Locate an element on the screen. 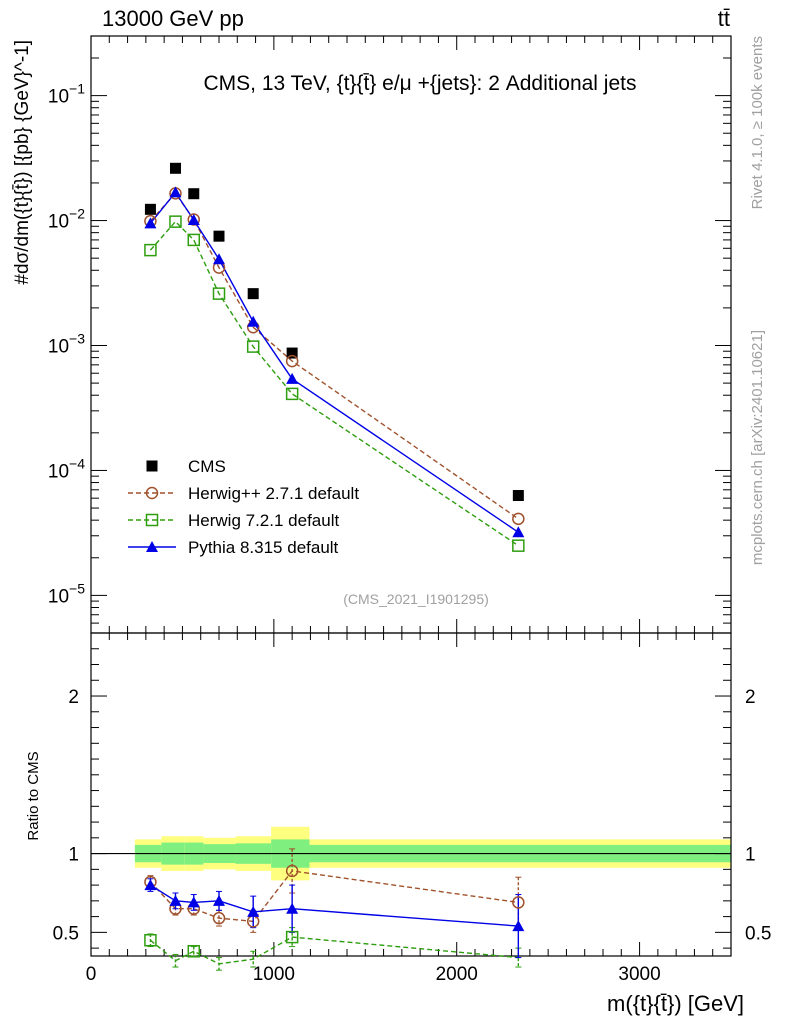 Image resolution: width=786 pixels, height=1024 pixels. y-tick-label: 10⁻⁴ is located at coordinates (66, 468).